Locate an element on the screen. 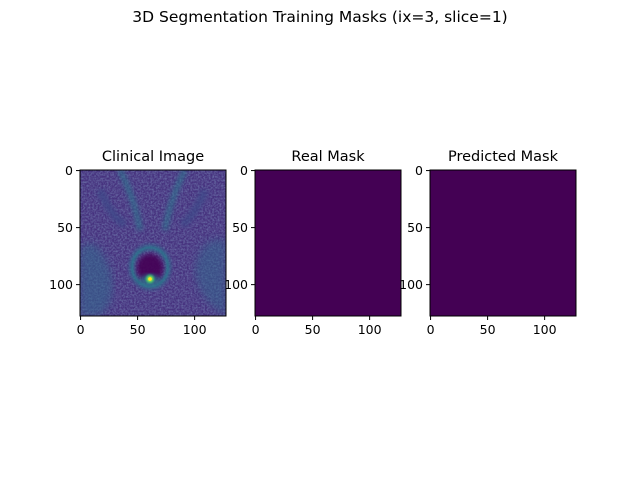 This screenshot has height=480, width=640. axes-title-clinical: Clinical Image is located at coordinates (153, 157).